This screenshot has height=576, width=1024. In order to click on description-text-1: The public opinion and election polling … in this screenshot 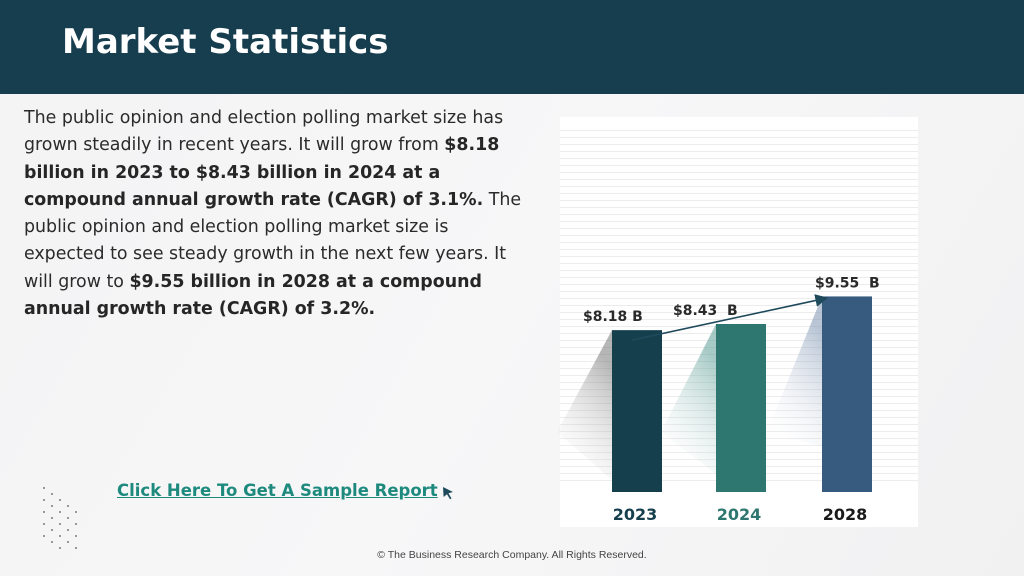, I will do `click(264, 132)`.